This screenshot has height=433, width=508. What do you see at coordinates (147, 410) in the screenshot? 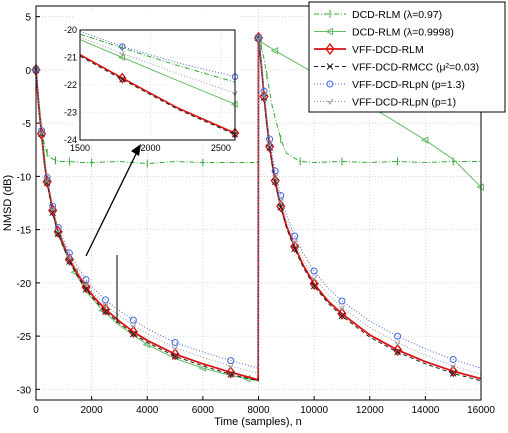
I see `x-tick-label: 4000` at bounding box center [147, 410].